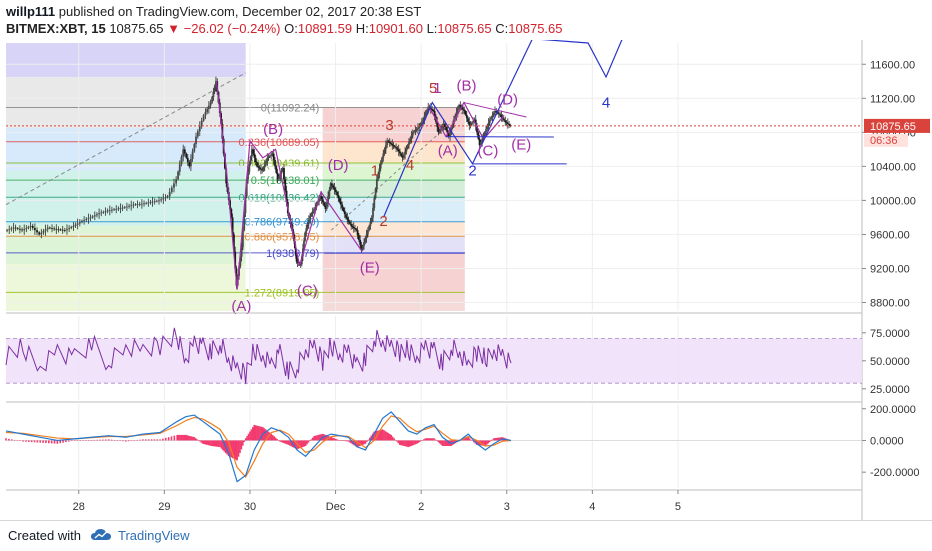 Image resolution: width=932 pixels, height=551 pixels. Describe the element at coordinates (164, 507) in the screenshot. I see `x-tick-label-1: 29` at that location.